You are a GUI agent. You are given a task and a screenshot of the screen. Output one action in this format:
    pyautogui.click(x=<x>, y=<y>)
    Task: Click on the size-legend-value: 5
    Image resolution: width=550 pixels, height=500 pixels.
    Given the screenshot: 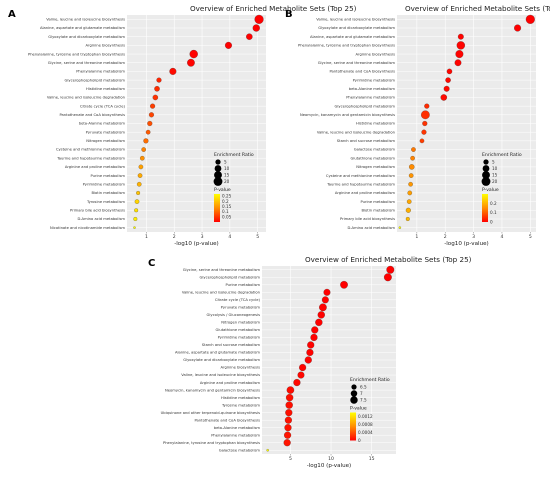 What is the action you would take?
    pyautogui.click(x=493, y=162)
    